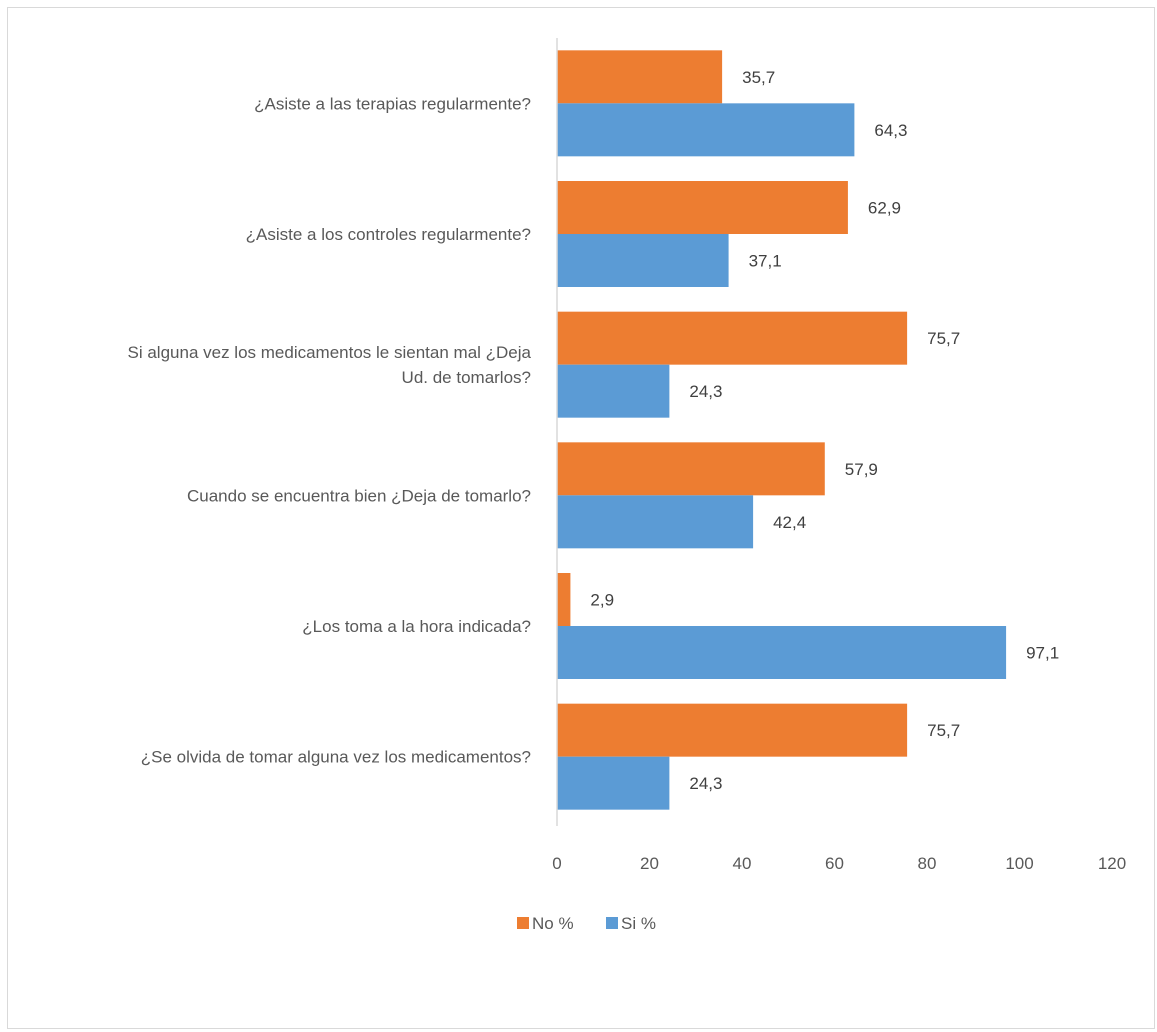  Describe the element at coordinates (416, 626) in the screenshot. I see `category-label-4: ¿Los toma a la hora indicada?` at that location.